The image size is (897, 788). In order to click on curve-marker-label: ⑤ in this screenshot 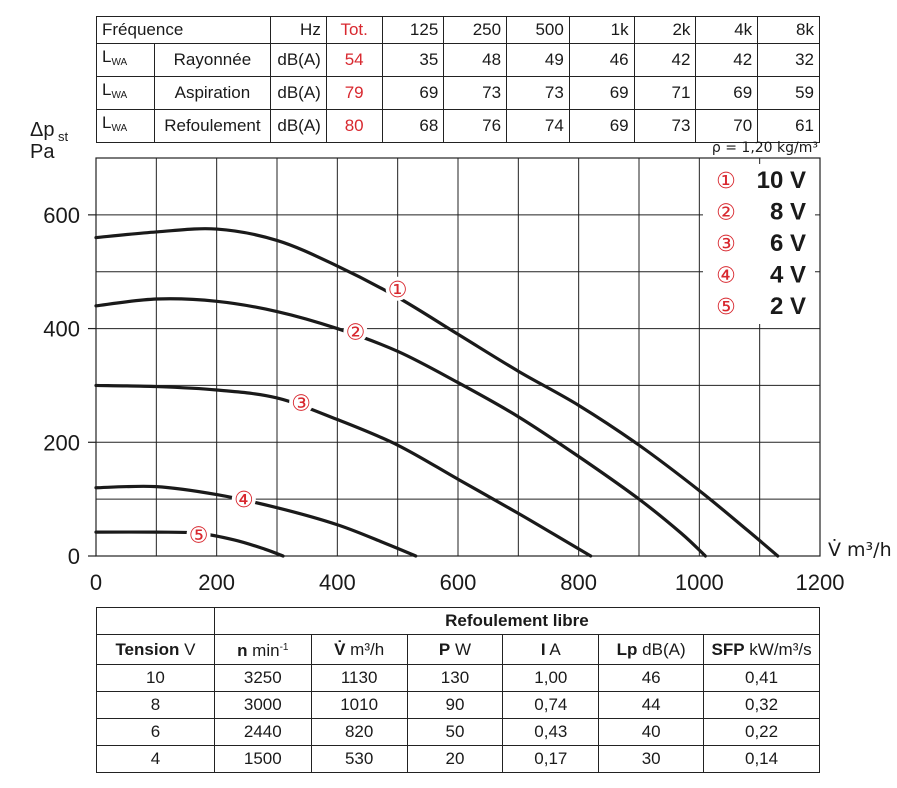, I will do `click(199, 535)`.